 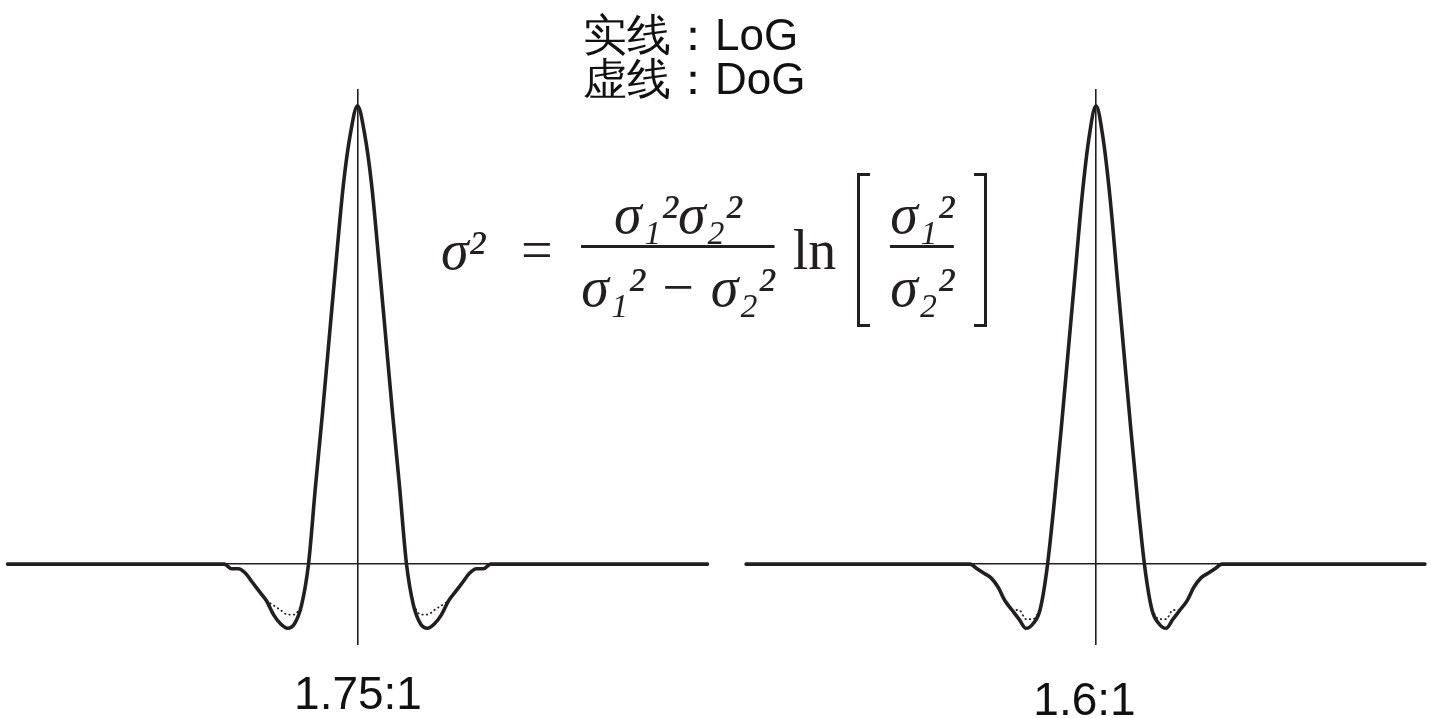 I want to click on x-axis-title: 1.6:1, so click(x=1084, y=695).